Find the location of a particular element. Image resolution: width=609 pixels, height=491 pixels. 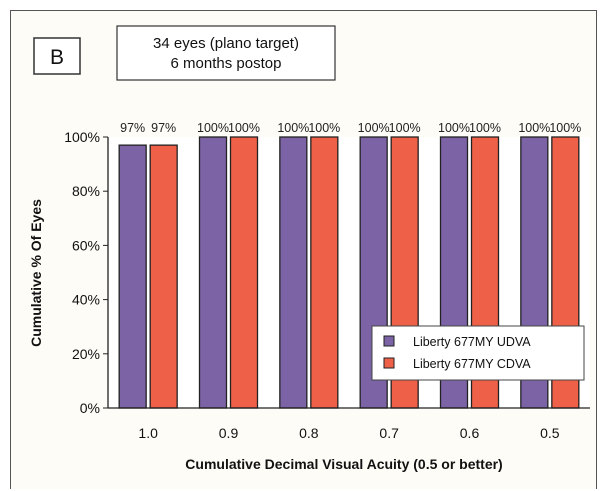

x-tick-label: 0.9 is located at coordinates (229, 433).